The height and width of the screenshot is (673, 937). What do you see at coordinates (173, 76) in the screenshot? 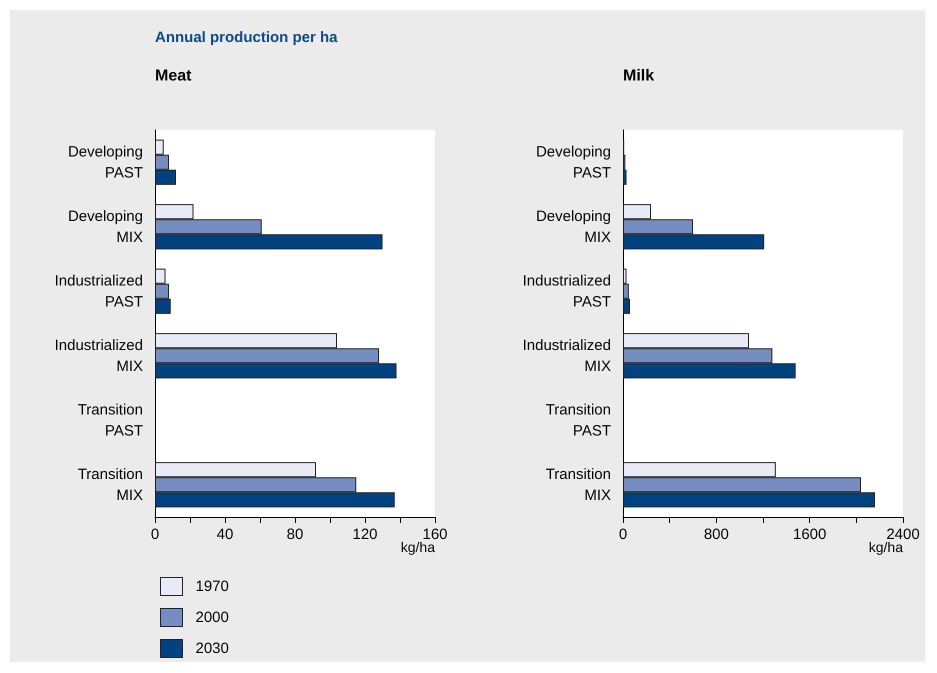
I see `chart-title: Meat` at bounding box center [173, 76].